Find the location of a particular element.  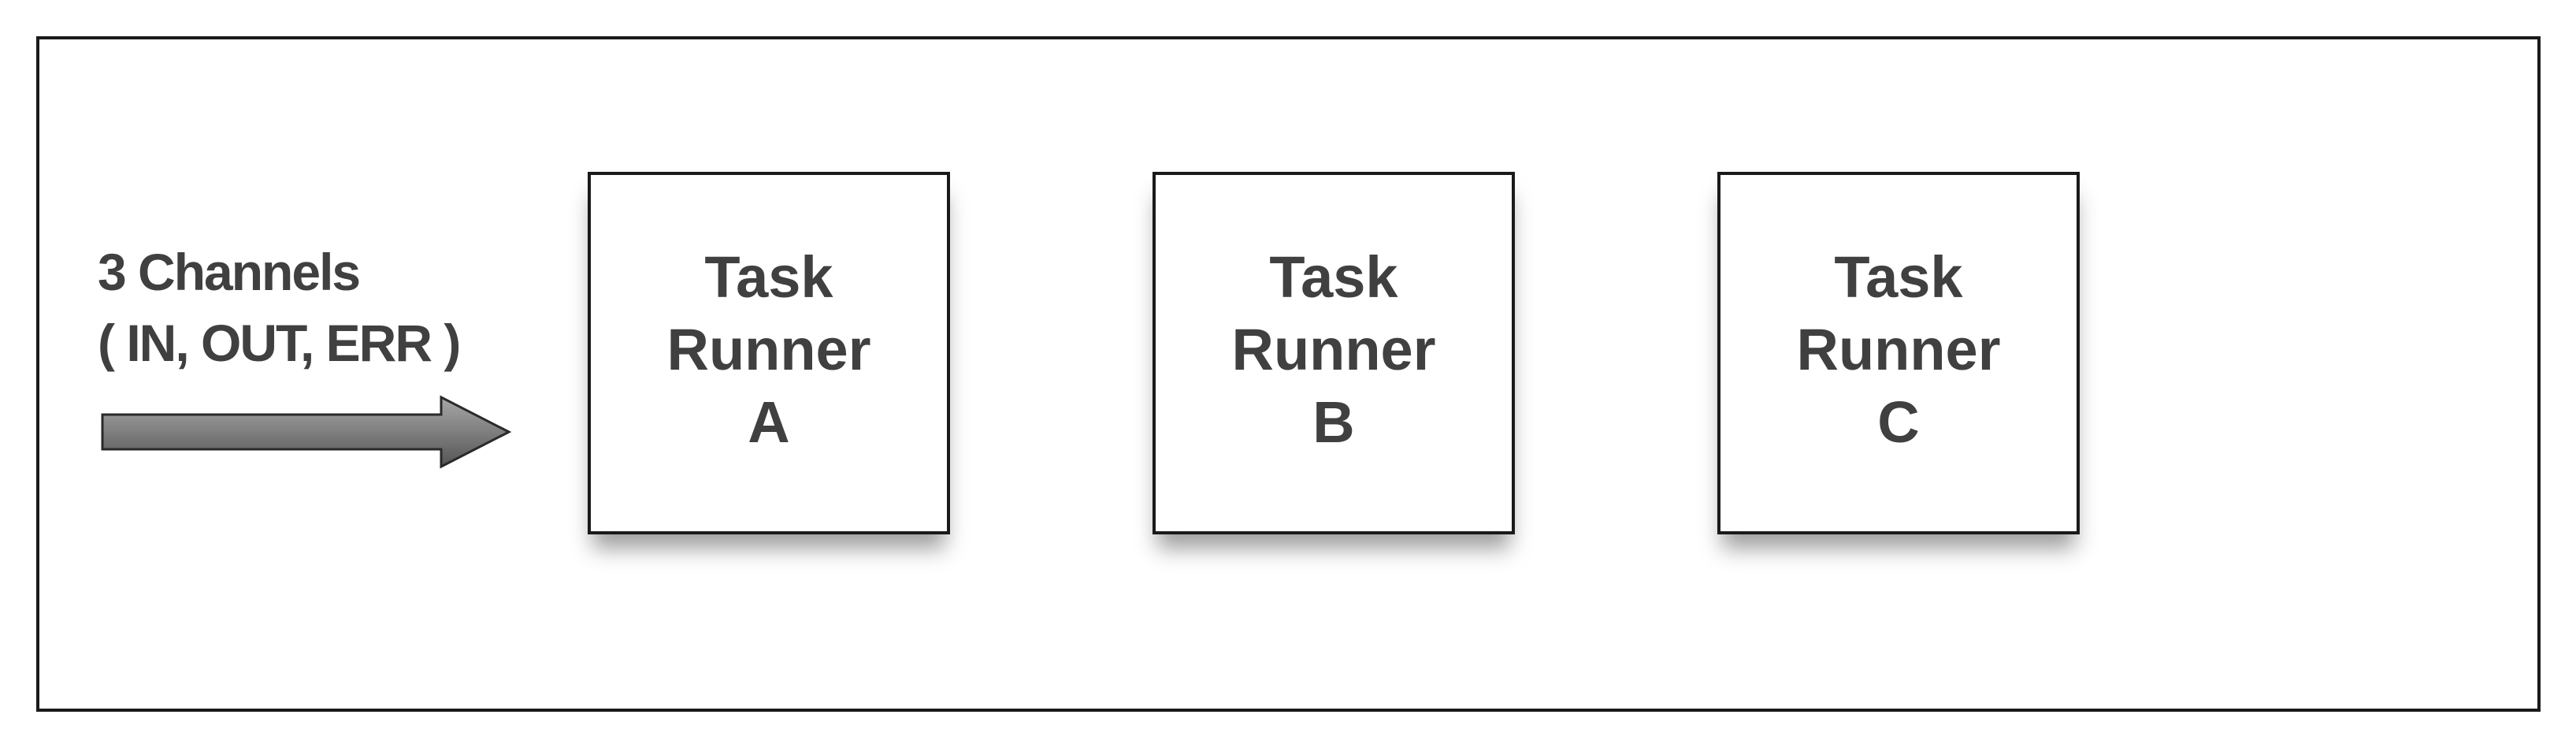

task-runner-b-line-3: B is located at coordinates (1333, 422).